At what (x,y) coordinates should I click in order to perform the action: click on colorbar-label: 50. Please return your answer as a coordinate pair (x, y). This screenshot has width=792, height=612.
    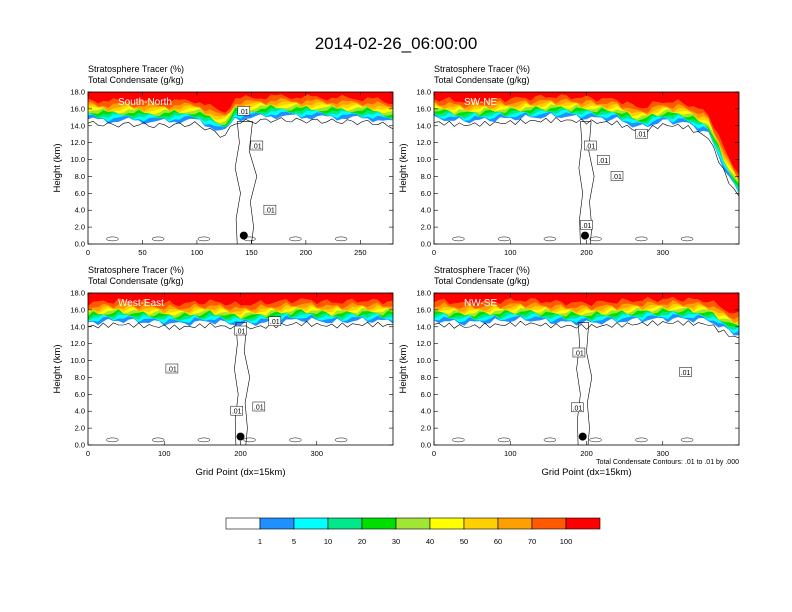
    Looking at the image, I should click on (464, 541).